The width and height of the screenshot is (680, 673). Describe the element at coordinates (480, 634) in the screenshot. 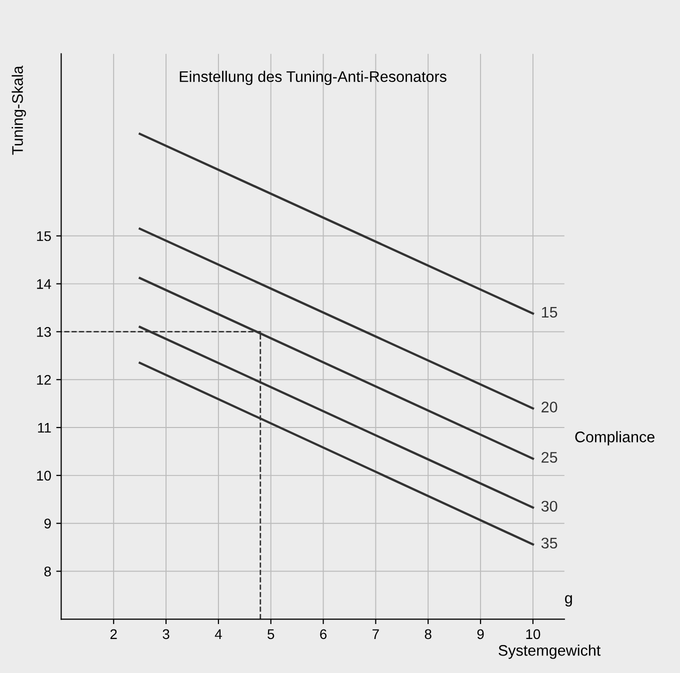

I see `x-tick-label: 9` at that location.